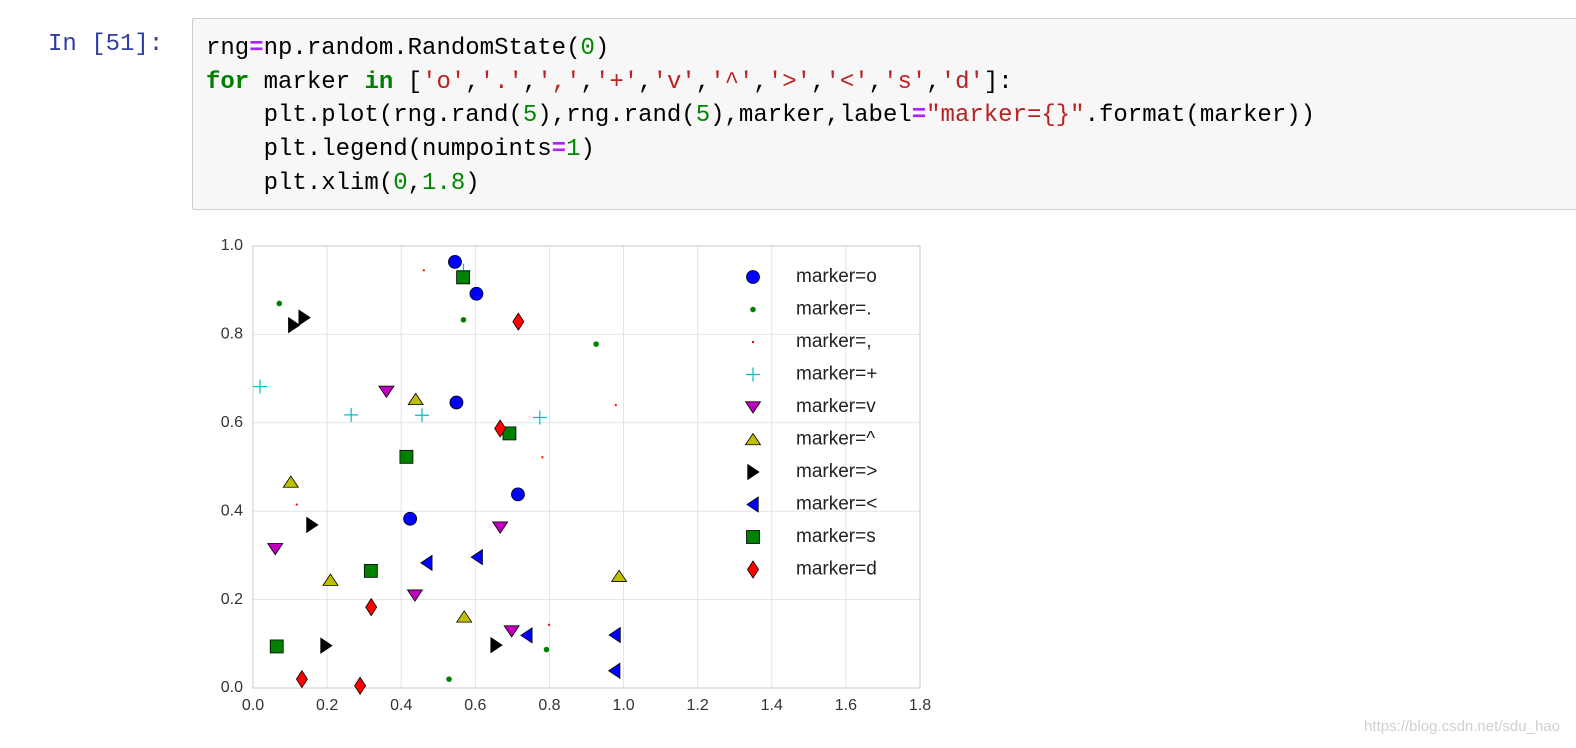  I want to click on code-token: '^', so click(732, 82).